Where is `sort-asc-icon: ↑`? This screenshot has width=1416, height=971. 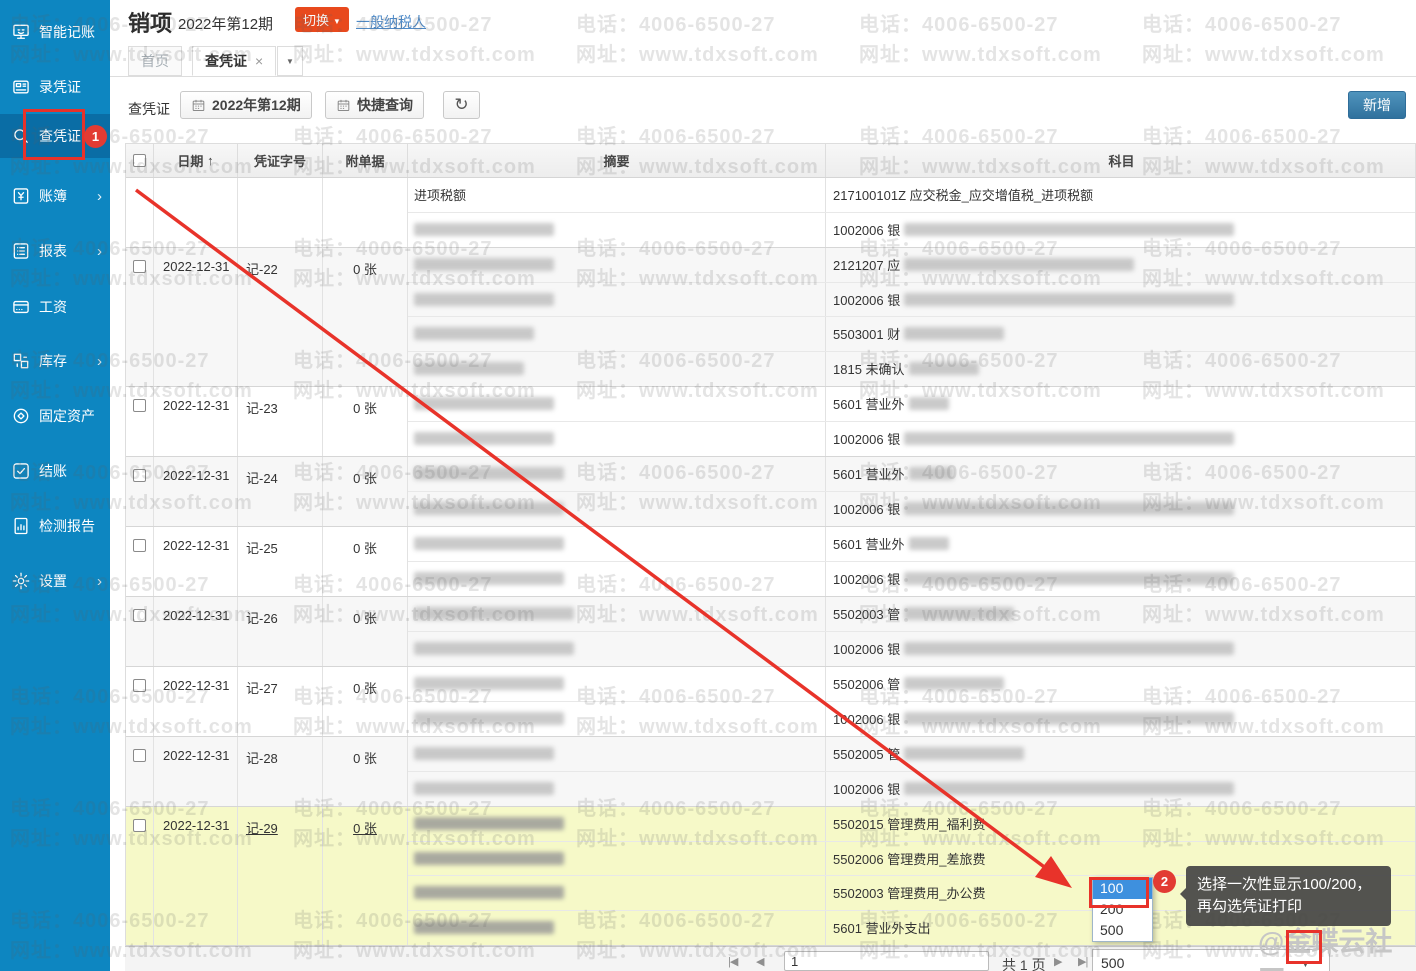
sort-asc-icon: ↑ is located at coordinates (210, 160).